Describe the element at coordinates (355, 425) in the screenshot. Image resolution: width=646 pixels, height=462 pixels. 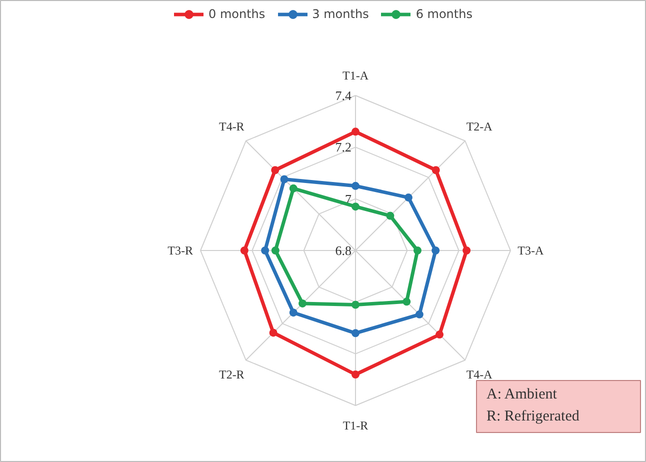
I see `spoke-label: T1-R` at that location.